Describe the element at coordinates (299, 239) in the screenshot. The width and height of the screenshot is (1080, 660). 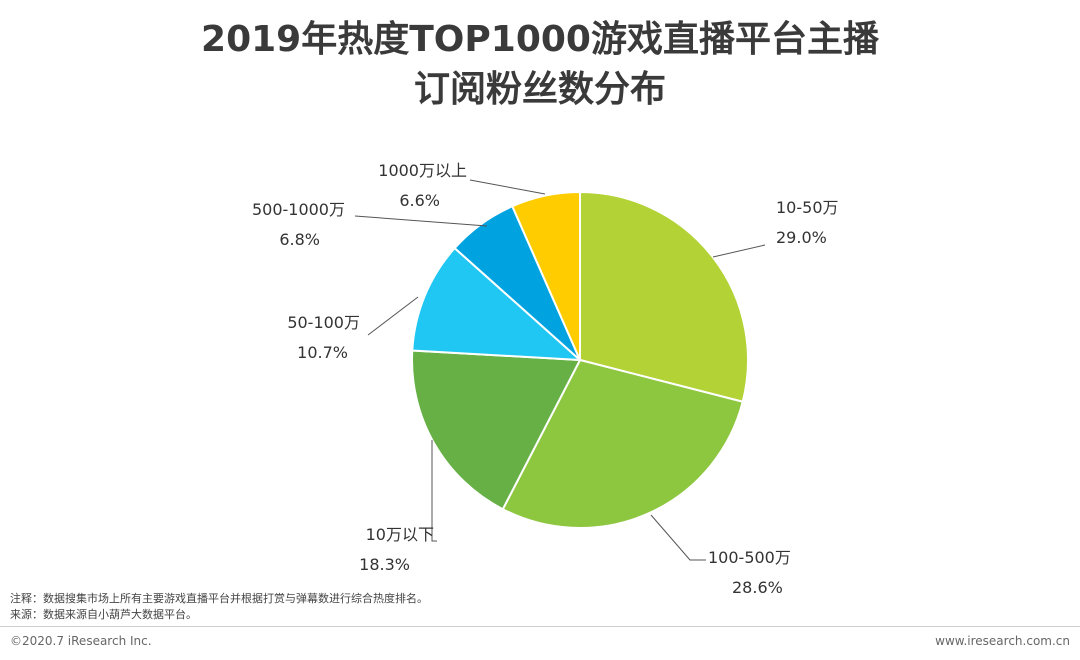
I see `slice-value-5: 6.8%` at that location.